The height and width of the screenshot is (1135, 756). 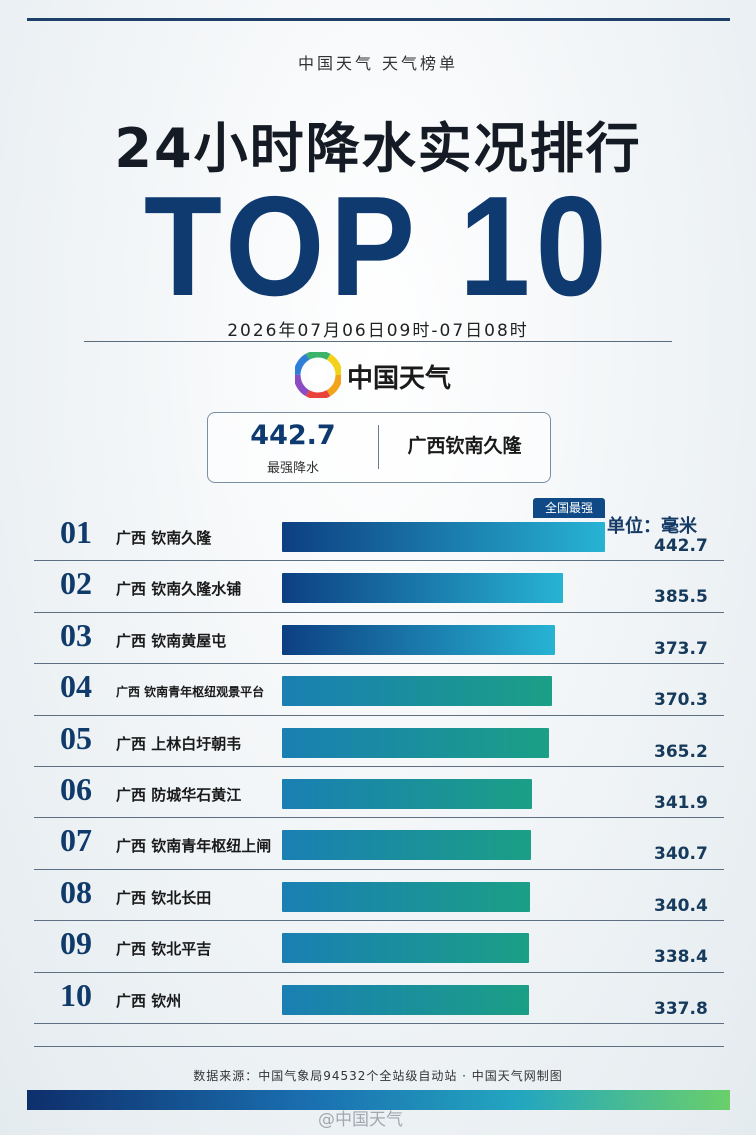 What do you see at coordinates (76, 532) in the screenshot?
I see `rank-number: 01` at bounding box center [76, 532].